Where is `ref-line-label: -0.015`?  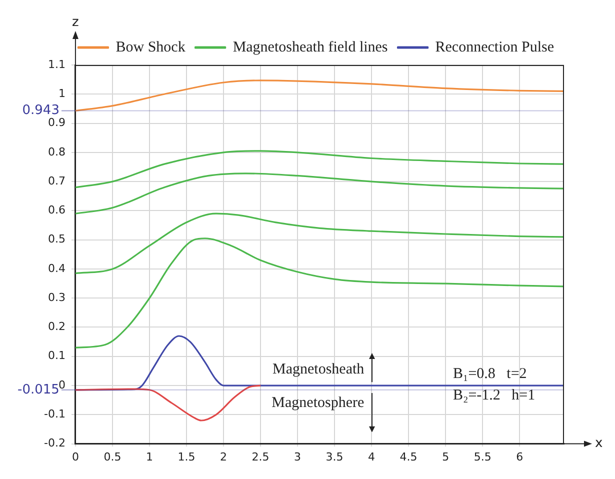 ref-line-label: -0.015 is located at coordinates (39, 390).